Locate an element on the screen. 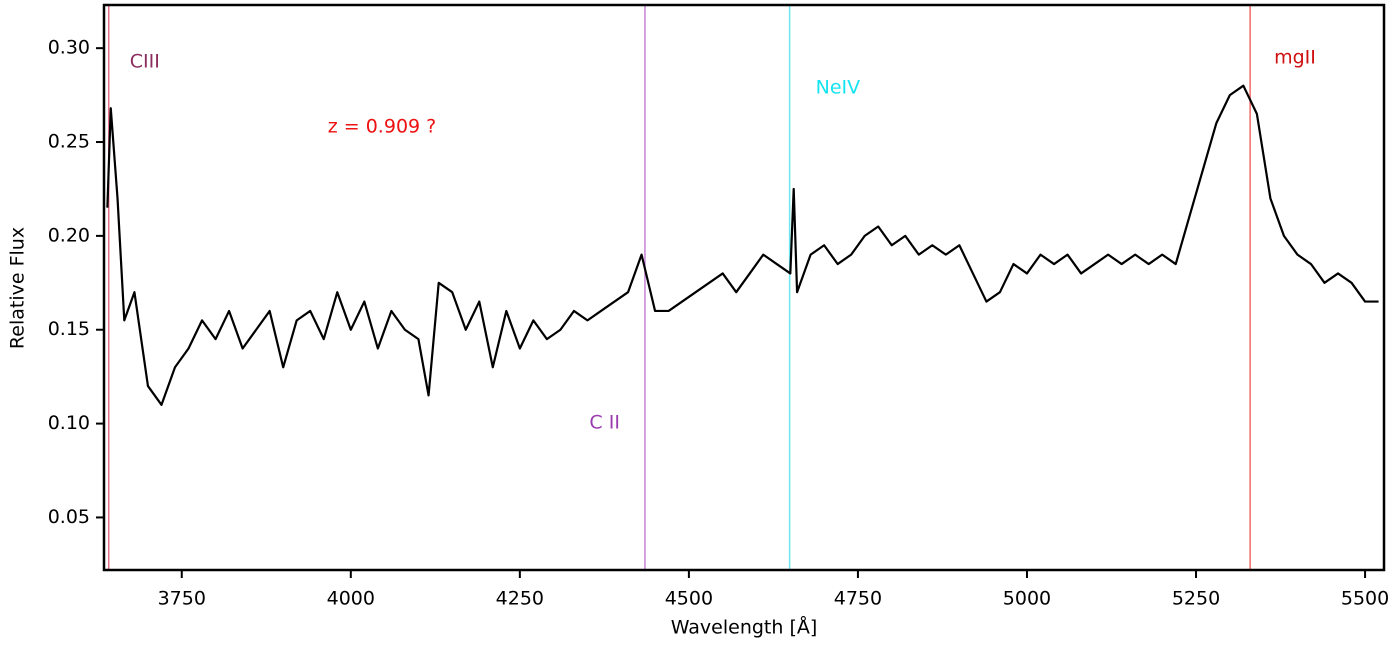  x-tick-label: 5250 is located at coordinates (1196, 599).